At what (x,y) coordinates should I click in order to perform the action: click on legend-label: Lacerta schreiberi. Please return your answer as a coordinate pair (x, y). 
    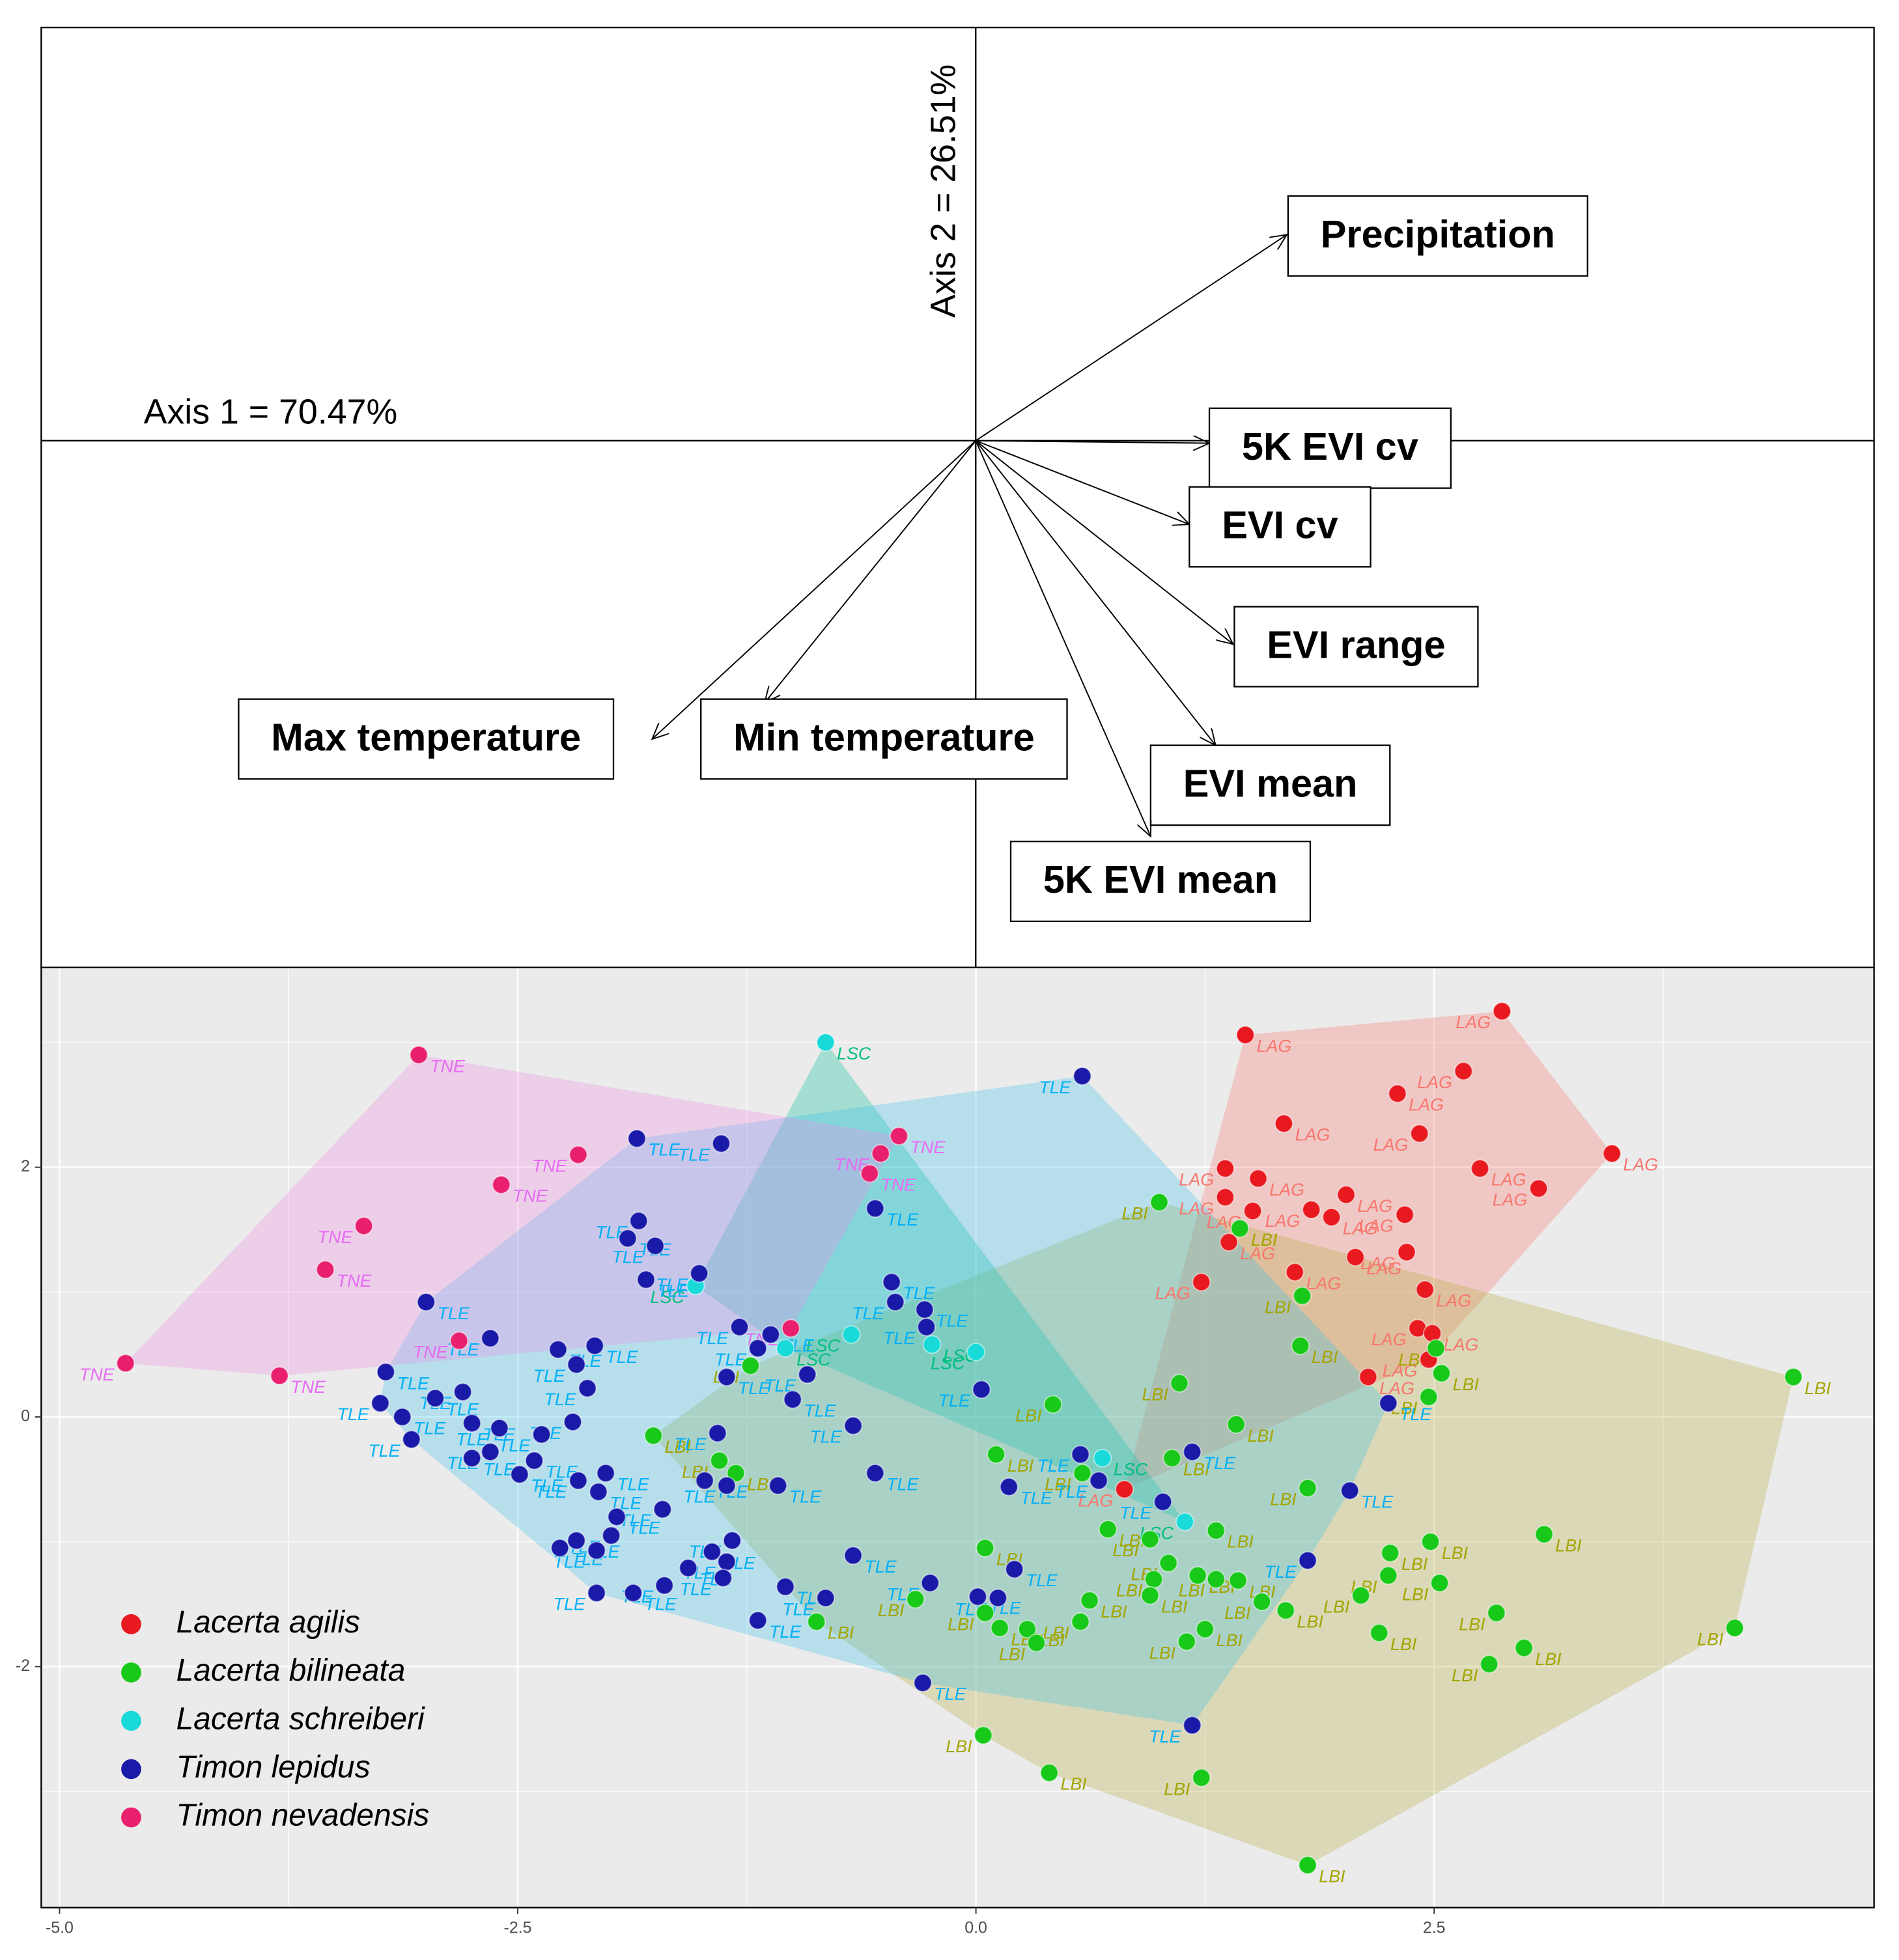
    Looking at the image, I should click on (300, 1719).